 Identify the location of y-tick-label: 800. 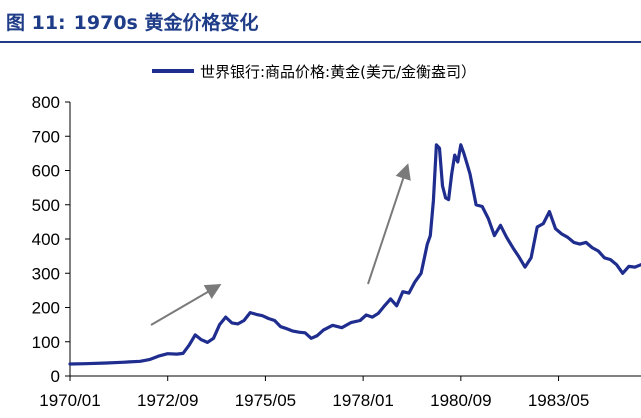
(46, 102).